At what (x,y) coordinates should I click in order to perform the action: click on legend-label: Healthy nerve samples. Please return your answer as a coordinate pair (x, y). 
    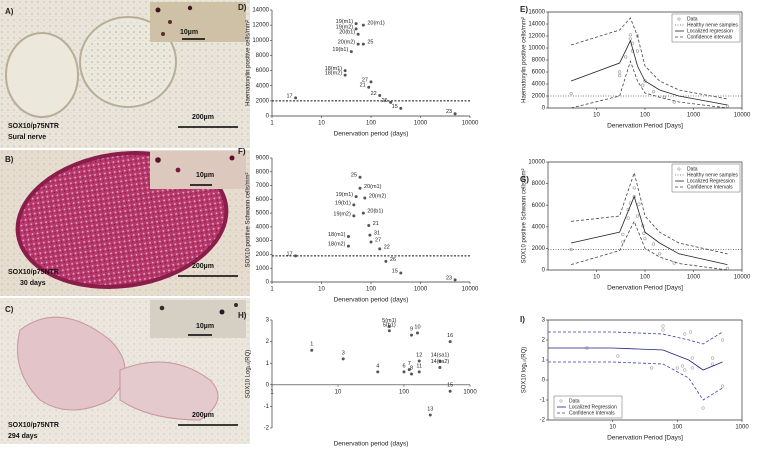
    Looking at the image, I should click on (712, 175).